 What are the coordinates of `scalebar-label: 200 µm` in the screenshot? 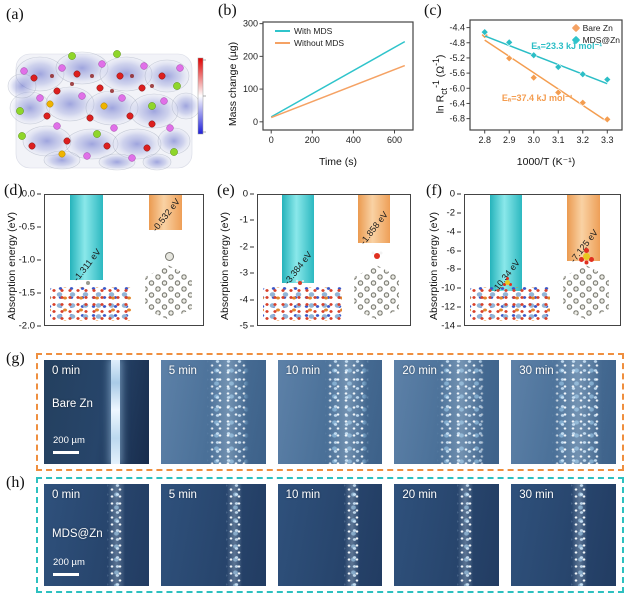 It's located at (69, 440).